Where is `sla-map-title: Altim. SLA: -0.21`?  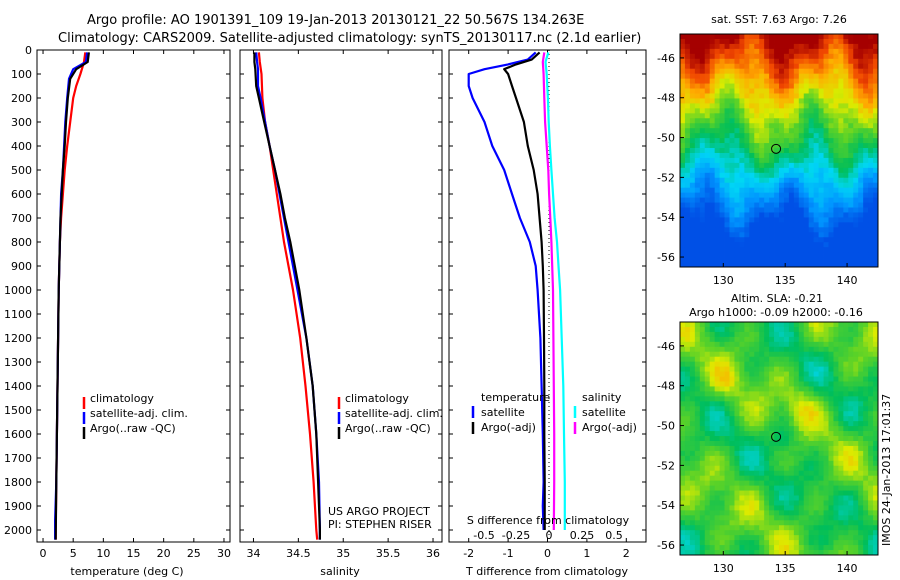 sla-map-title: Altim. SLA: -0.21 is located at coordinates (777, 298).